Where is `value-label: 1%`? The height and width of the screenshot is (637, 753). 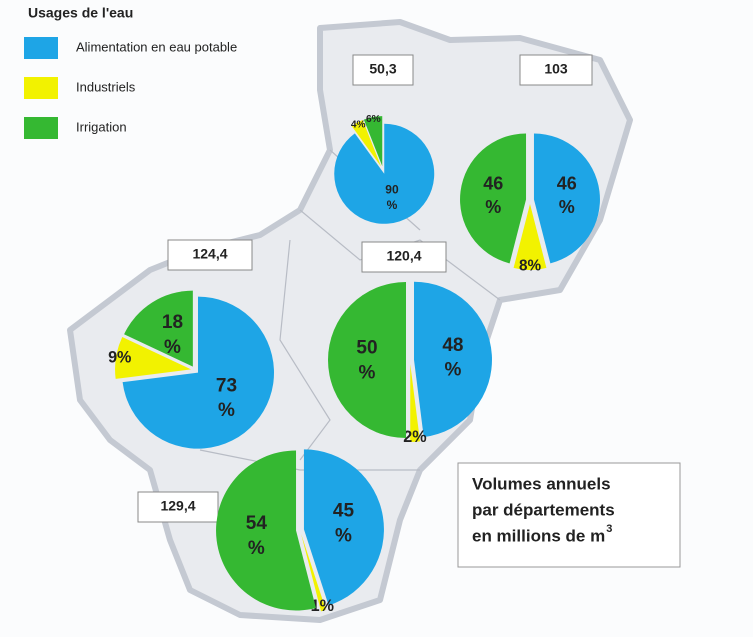 value-label: 1% is located at coordinates (322, 606).